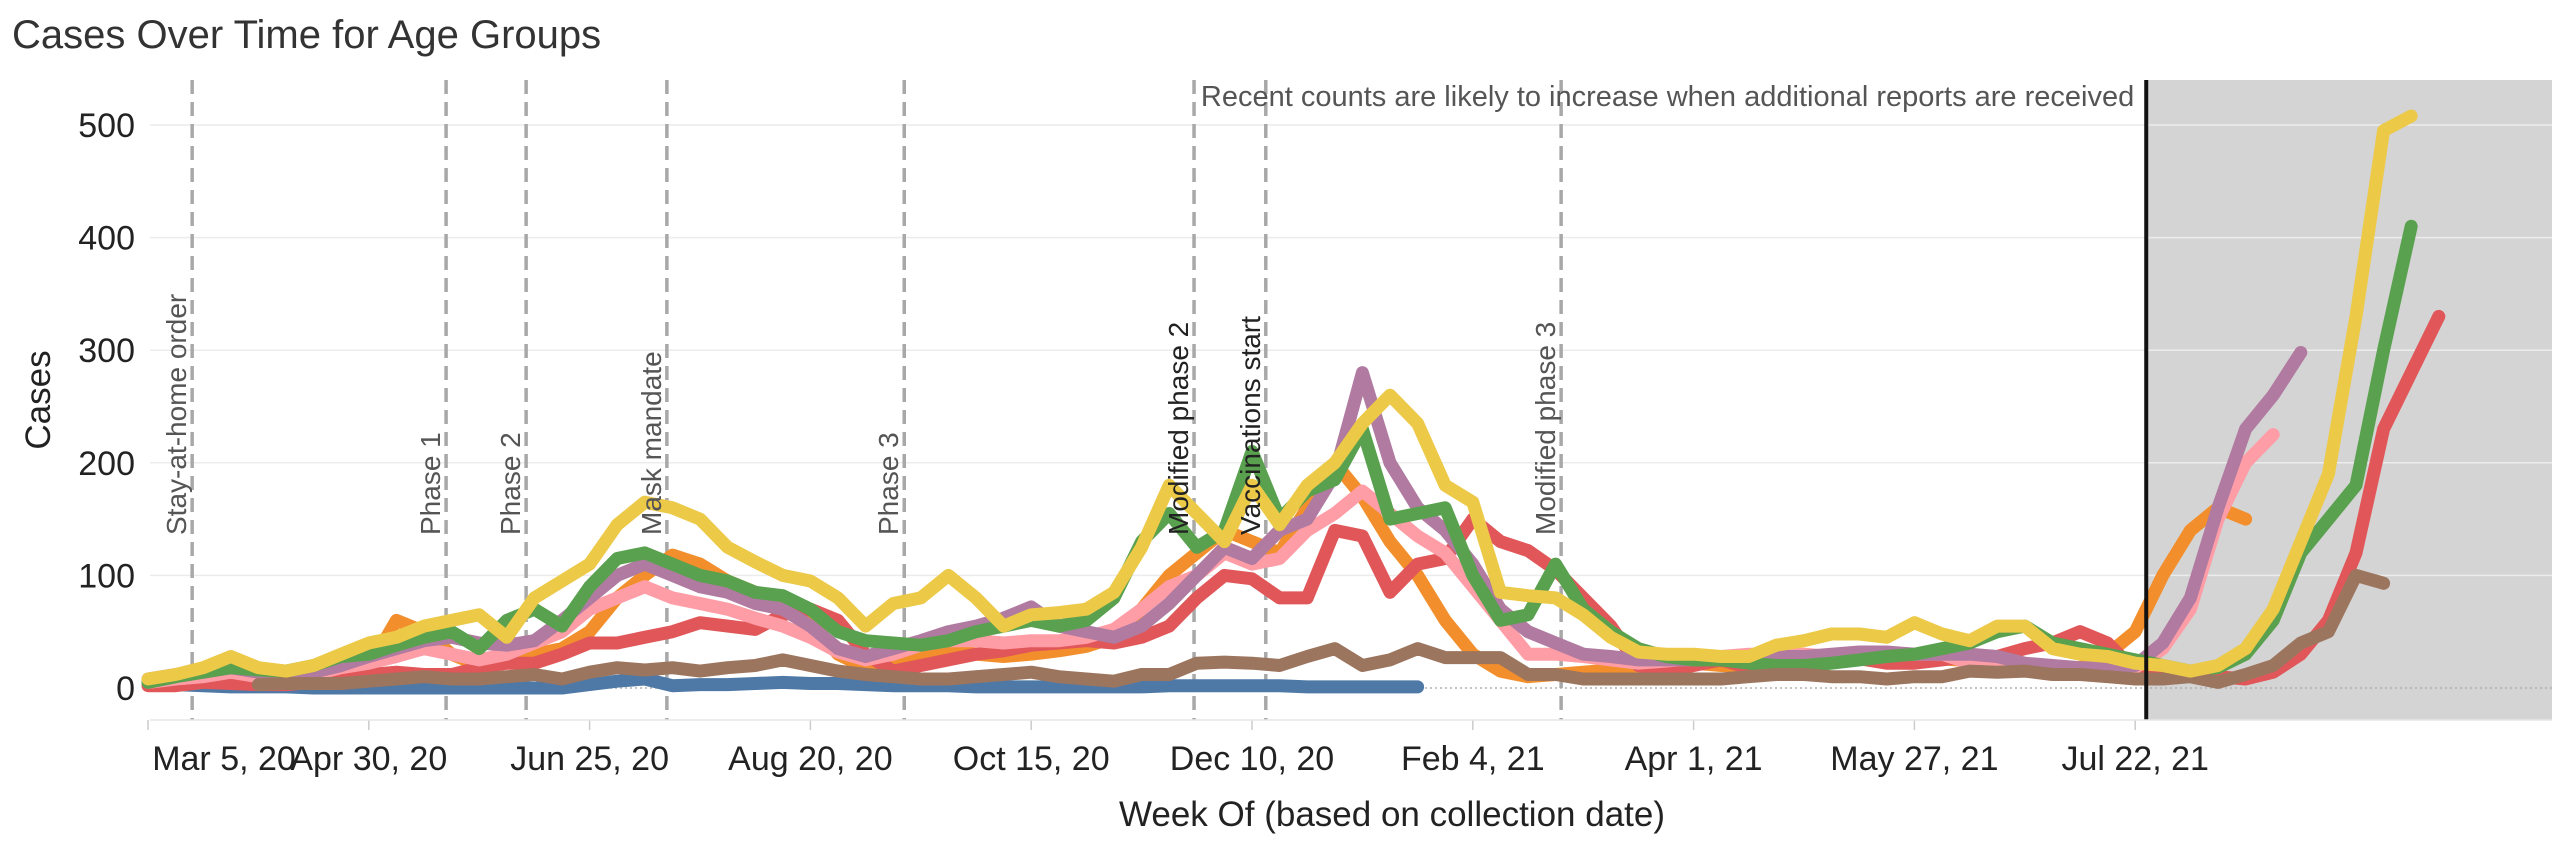 Image resolution: width=2552 pixels, height=851 pixels. Describe the element at coordinates (510, 483) in the screenshot. I see `event-label: Phase 2` at that location.